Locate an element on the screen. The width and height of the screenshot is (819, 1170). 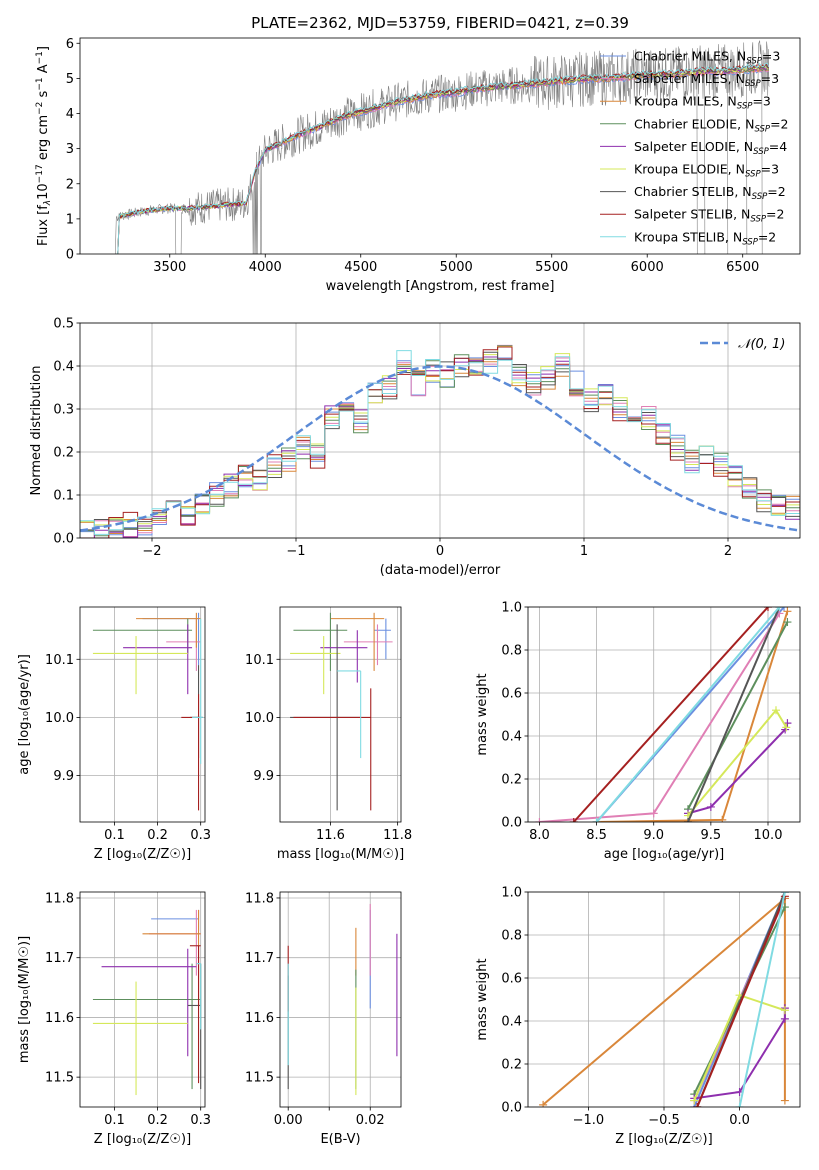
histogram-salpeter-stelib is located at coordinates (440, 442).